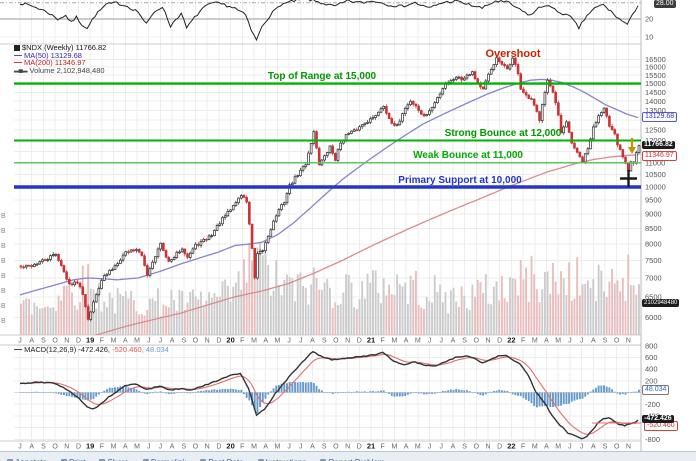 The width and height of the screenshot is (696, 461). What do you see at coordinates (652, 439) in the screenshot?
I see `macd-axis-label: -800` at bounding box center [652, 439].